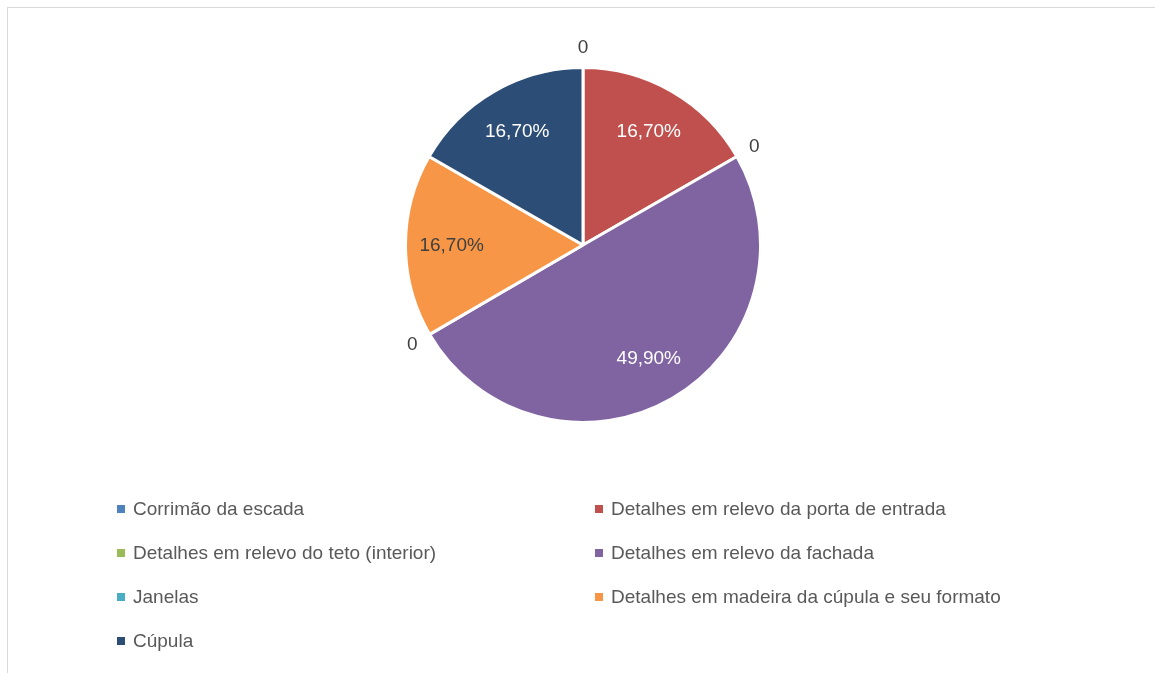  What do you see at coordinates (163, 641) in the screenshot?
I see `legend-label: Cúpula` at bounding box center [163, 641].